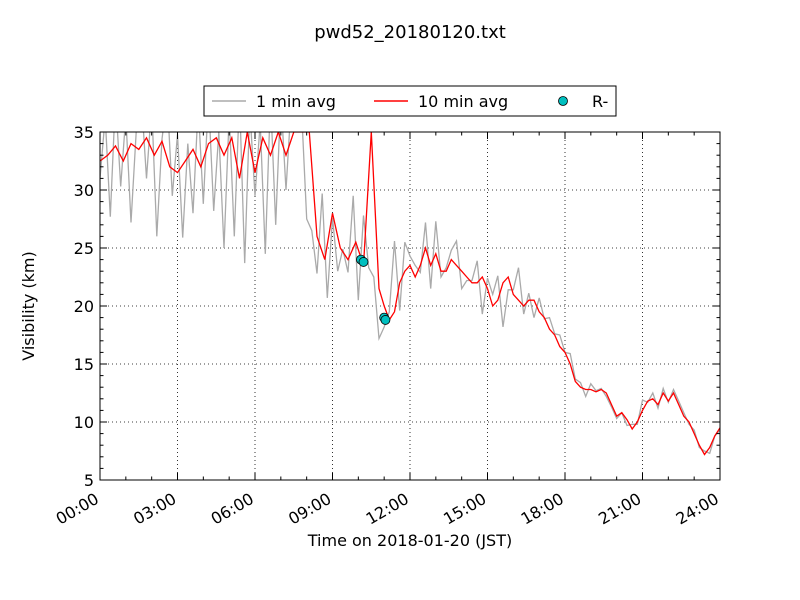 Image resolution: width=800 pixels, height=600 pixels. Describe the element at coordinates (84, 132) in the screenshot. I see `y-tick-label: 35` at that location.